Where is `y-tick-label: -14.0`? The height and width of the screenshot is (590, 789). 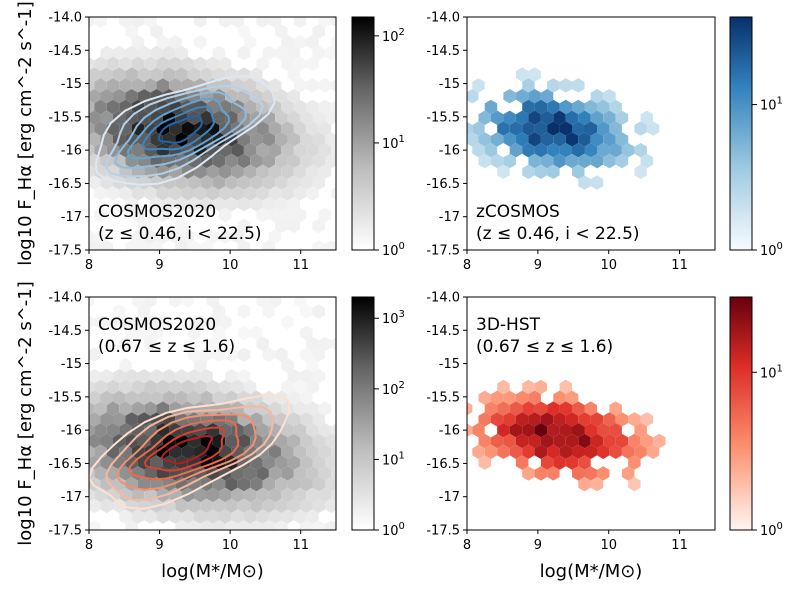 y-tick-label: -14.0 is located at coordinates (443, 18).